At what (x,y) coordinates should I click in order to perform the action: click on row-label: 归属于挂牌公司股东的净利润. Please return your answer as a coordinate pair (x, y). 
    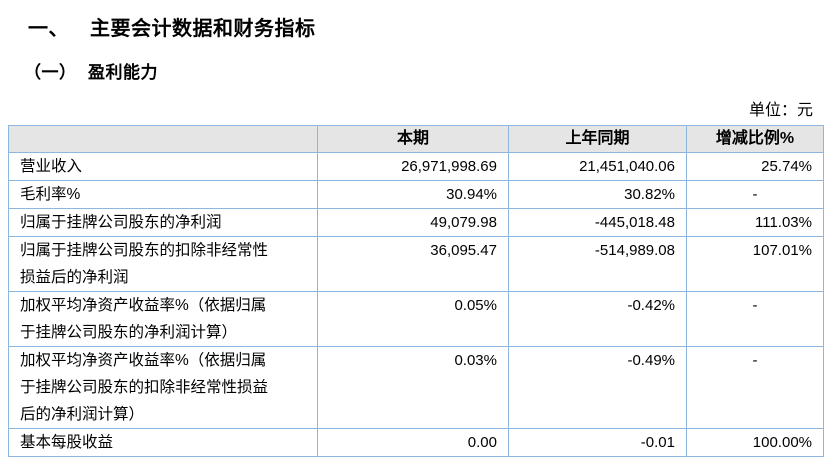
    Looking at the image, I should click on (163, 222).